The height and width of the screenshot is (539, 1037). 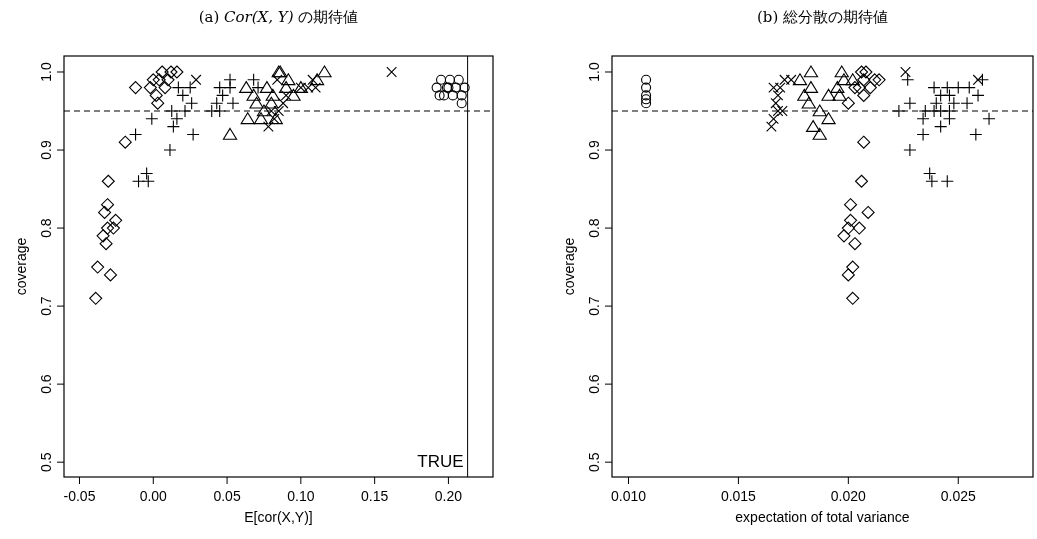 What do you see at coordinates (153, 496) in the screenshot?
I see `x-tick-label: 0.00` at bounding box center [153, 496].